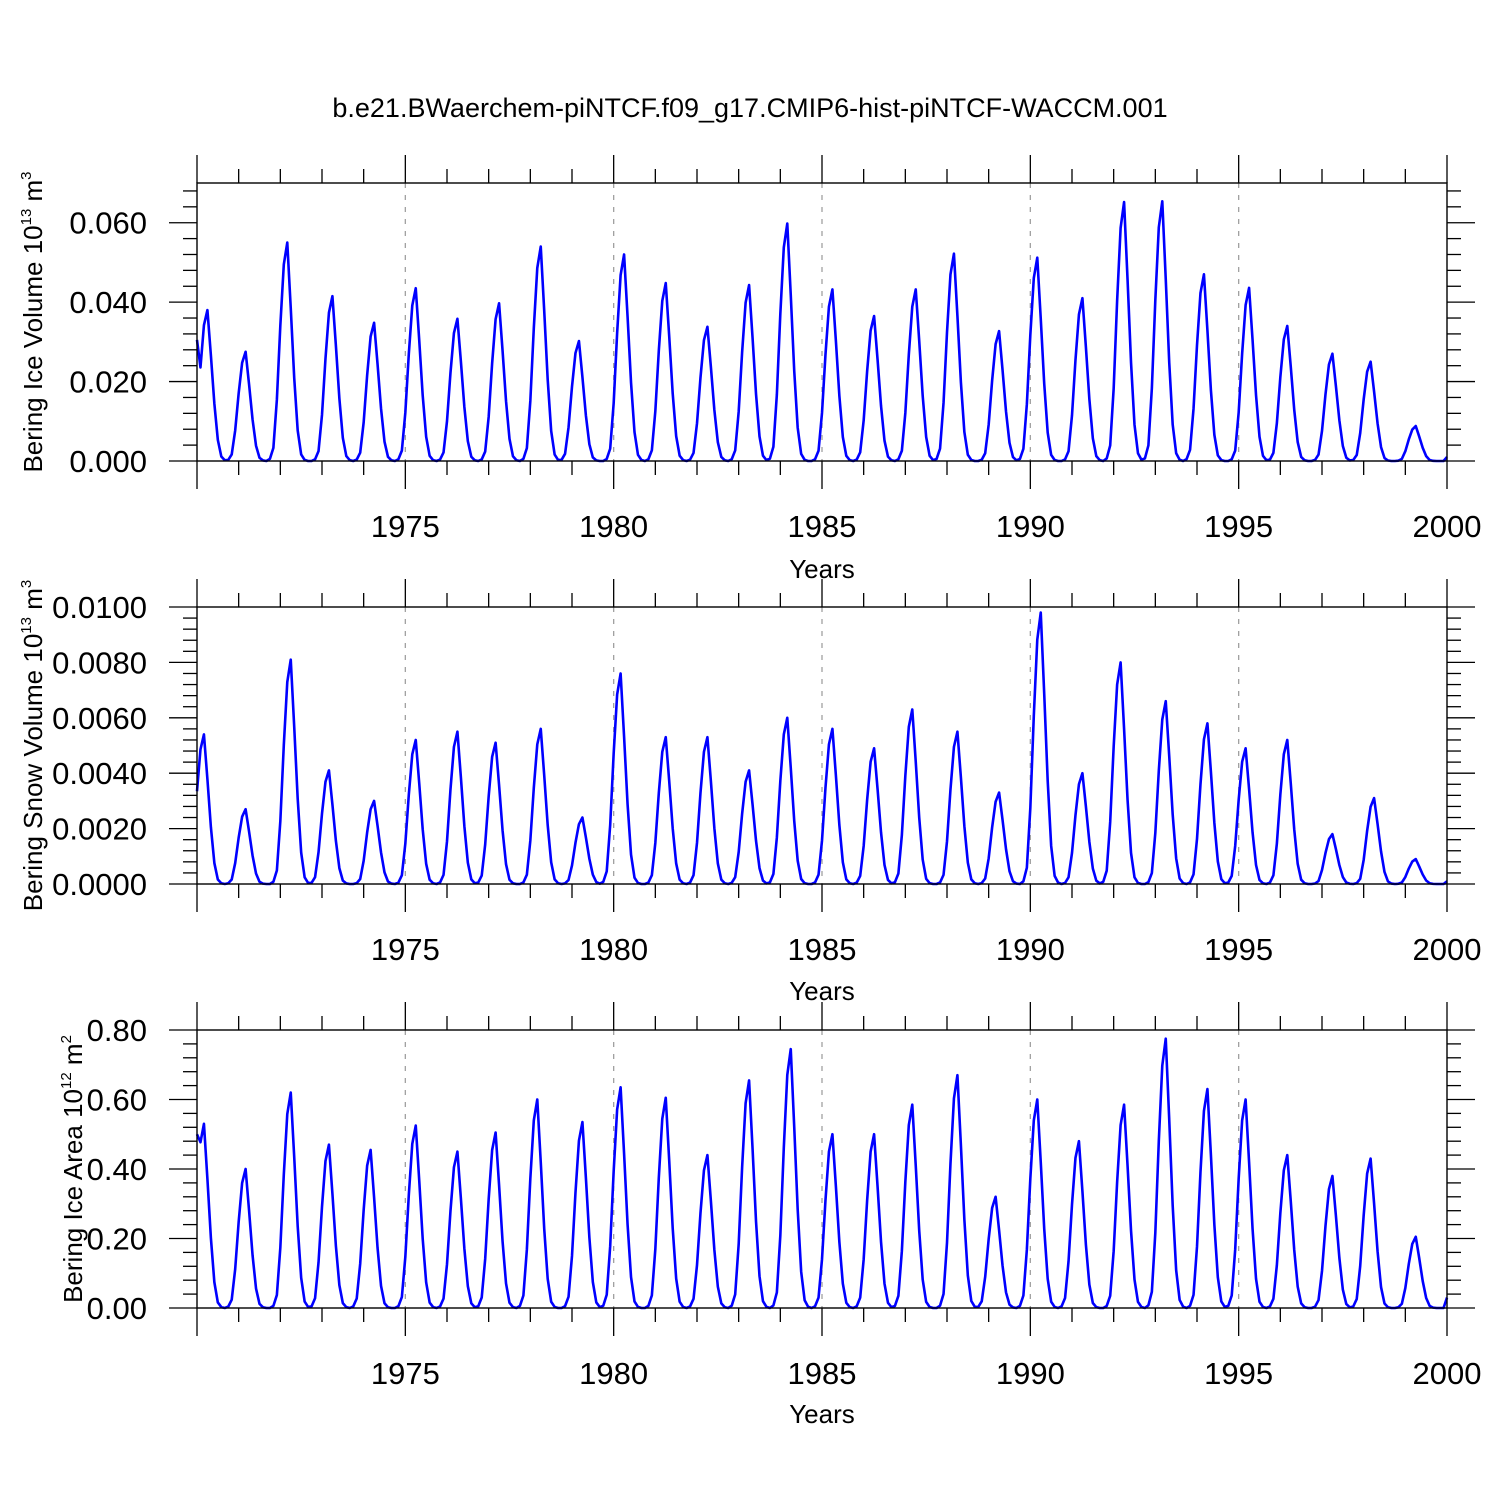 This screenshot has height=1500, width=1500. I want to click on y-tick-label: 0.80, so click(117, 1030).